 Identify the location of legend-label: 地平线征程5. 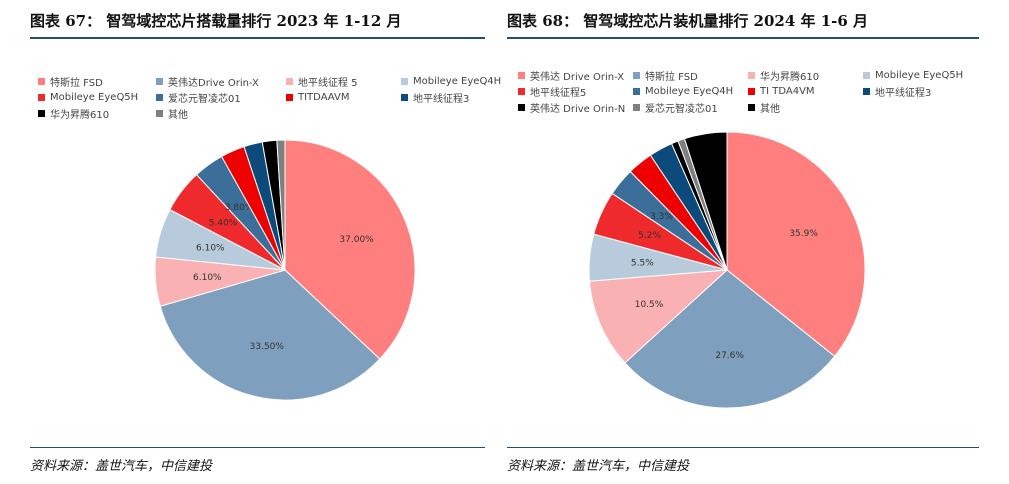
(558, 93).